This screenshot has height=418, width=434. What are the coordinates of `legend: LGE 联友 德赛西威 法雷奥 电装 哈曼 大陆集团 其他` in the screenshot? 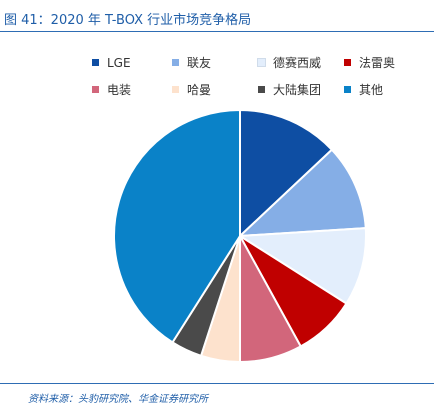 It's located at (257, 76).